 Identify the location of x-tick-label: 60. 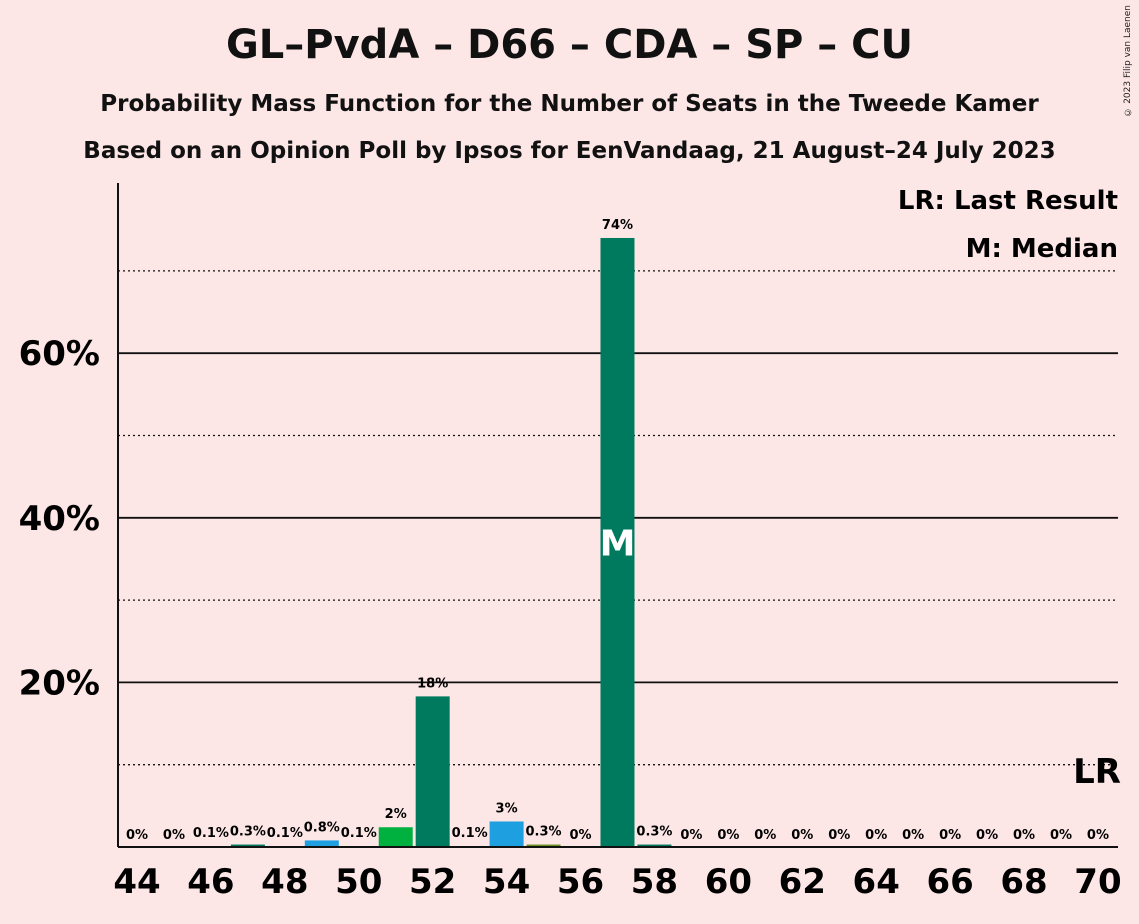
(728, 882).